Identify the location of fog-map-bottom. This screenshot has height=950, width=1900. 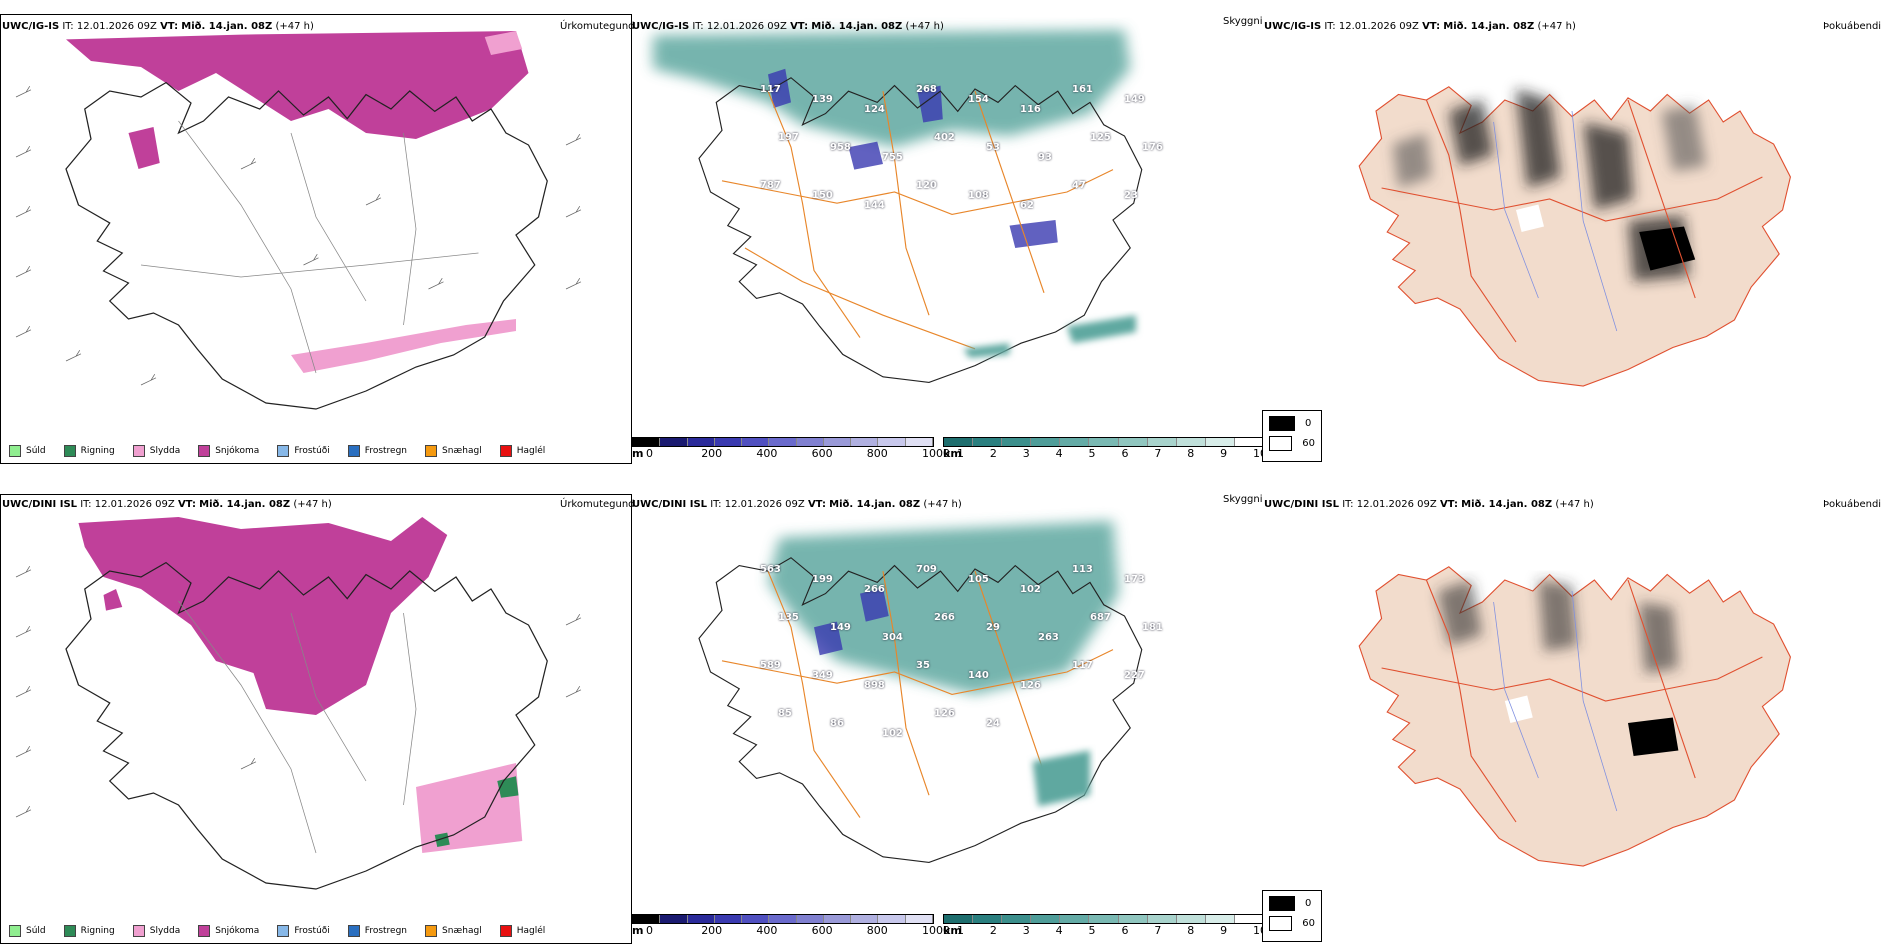
(1574, 716).